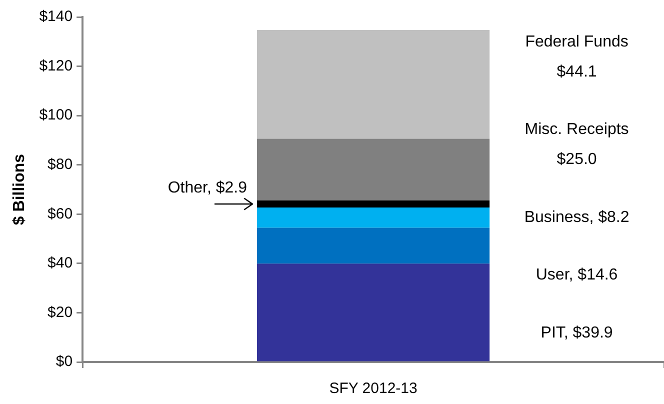 The height and width of the screenshot is (404, 664). What do you see at coordinates (373, 389) in the screenshot?
I see `x-tick-label: SFY 2012-13` at bounding box center [373, 389].